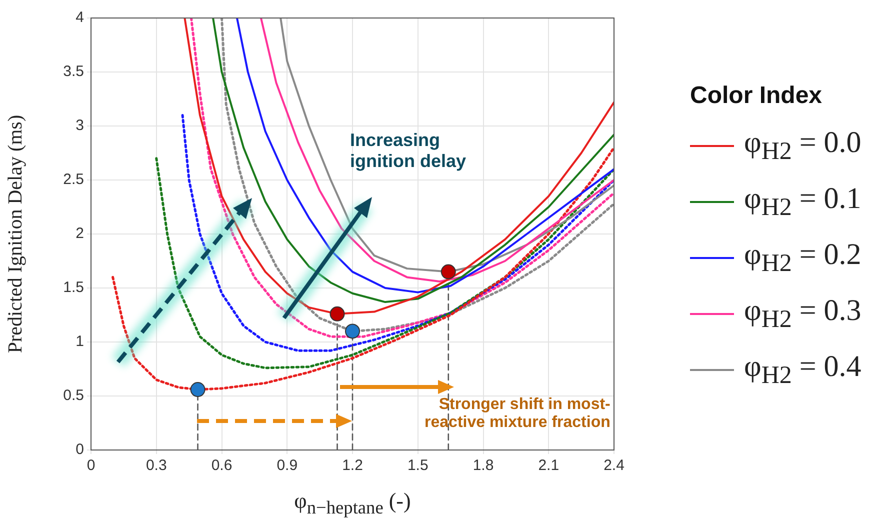  Describe the element at coordinates (73, 395) in the screenshot. I see `y-tick-label: 0.5` at that location.